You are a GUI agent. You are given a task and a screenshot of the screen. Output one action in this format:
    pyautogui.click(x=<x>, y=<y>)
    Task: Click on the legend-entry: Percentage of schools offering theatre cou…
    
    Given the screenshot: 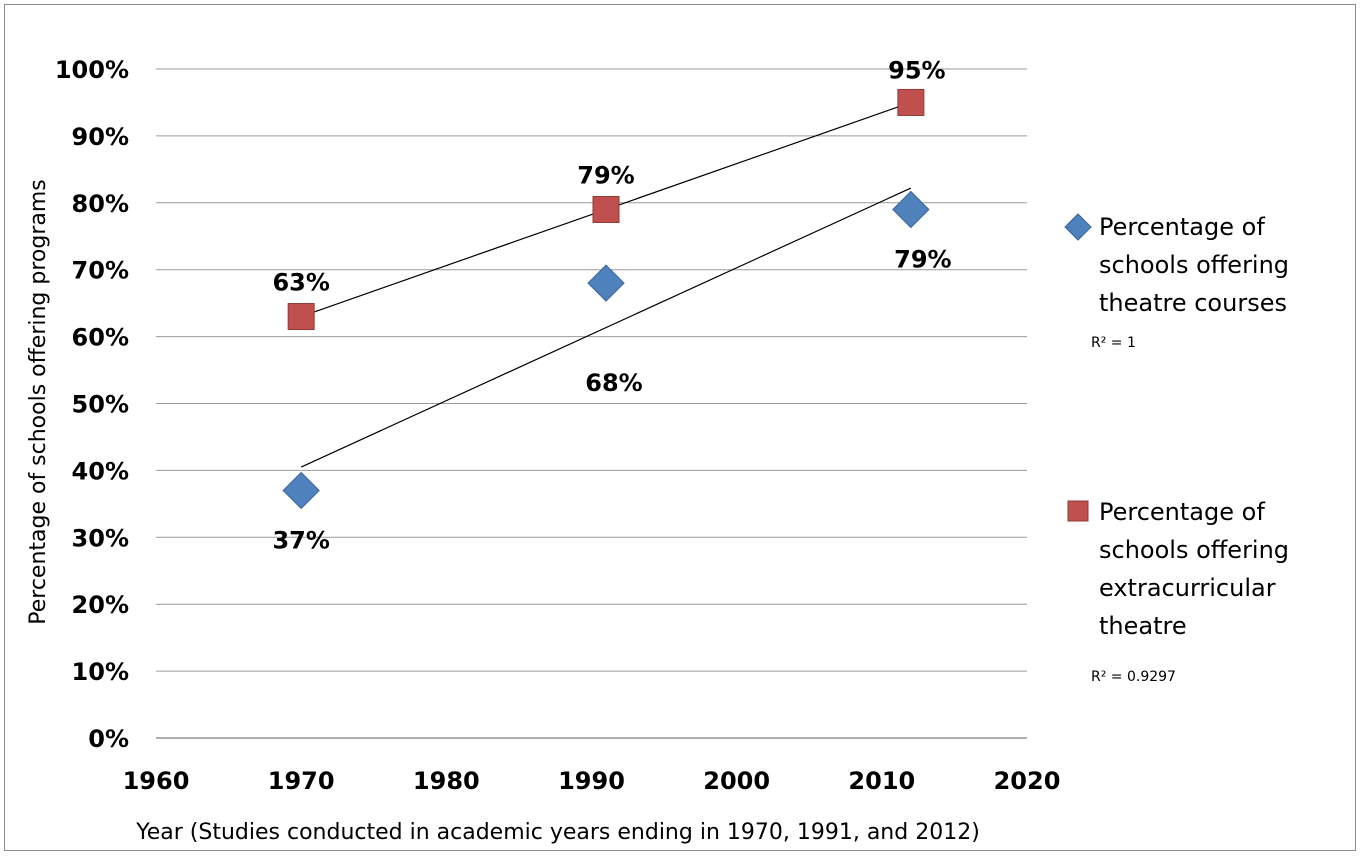 What is the action you would take?
    pyautogui.click(x=1176, y=282)
    